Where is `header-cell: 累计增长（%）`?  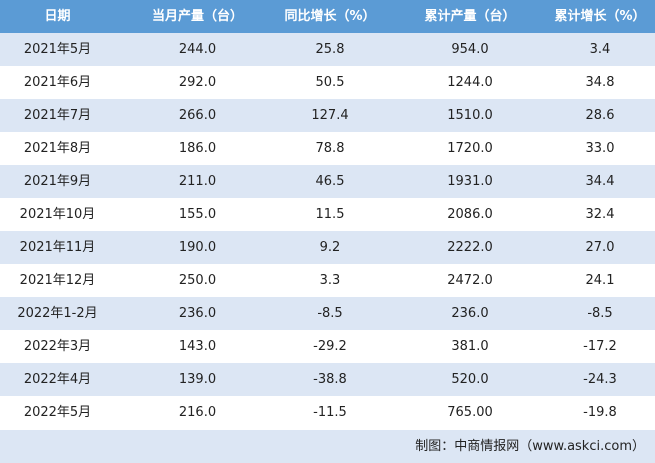
header-cell: 累计增长（%） is located at coordinates (600, 16).